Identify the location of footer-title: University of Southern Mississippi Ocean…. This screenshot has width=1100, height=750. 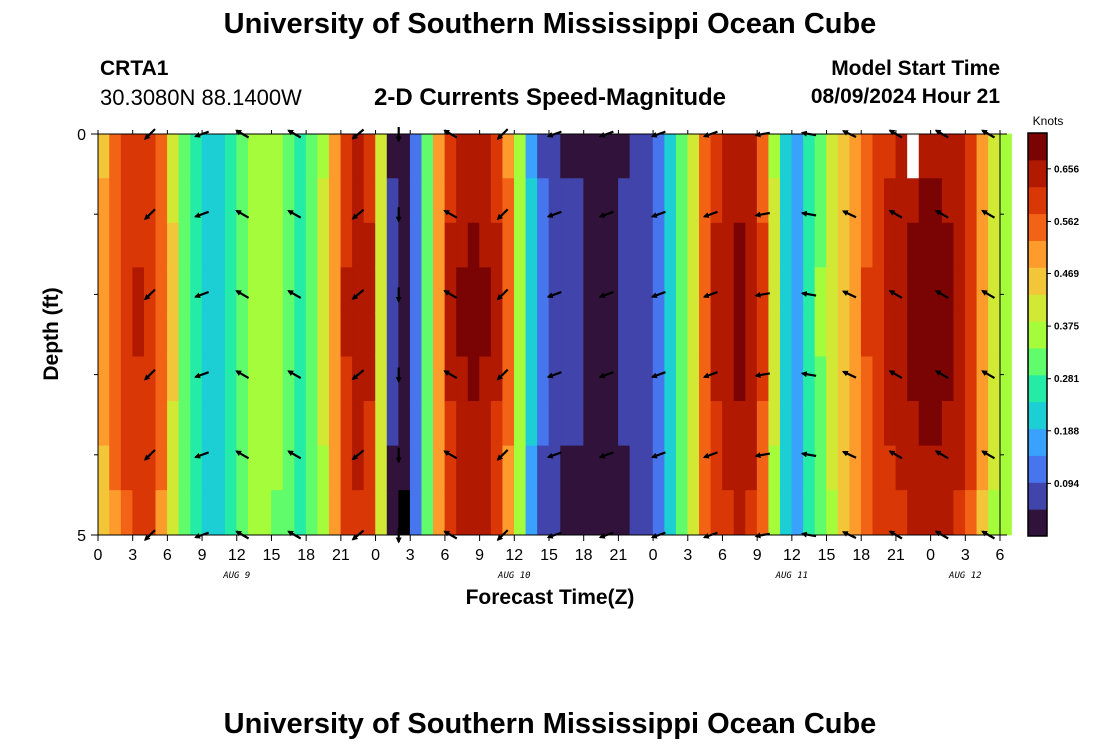
(550, 724).